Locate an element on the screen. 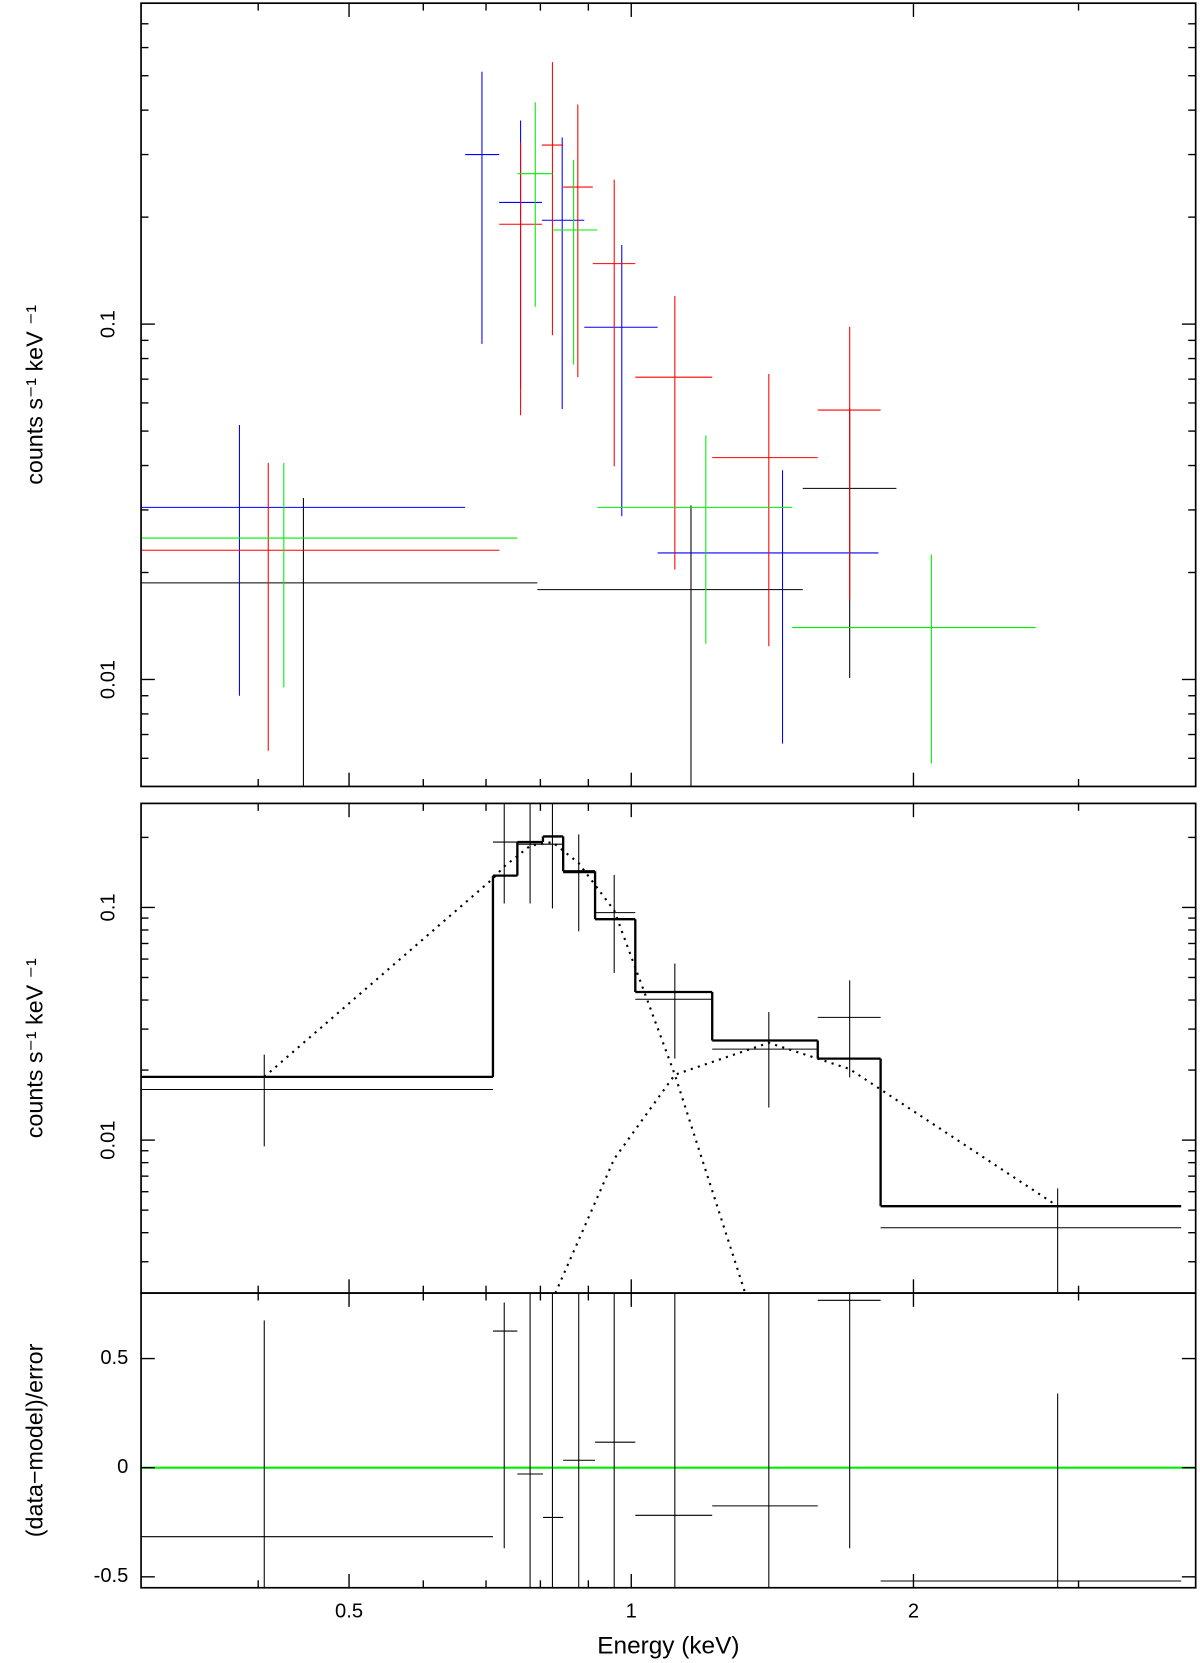  y-tick-label: -0.5 is located at coordinates (111, 1576).